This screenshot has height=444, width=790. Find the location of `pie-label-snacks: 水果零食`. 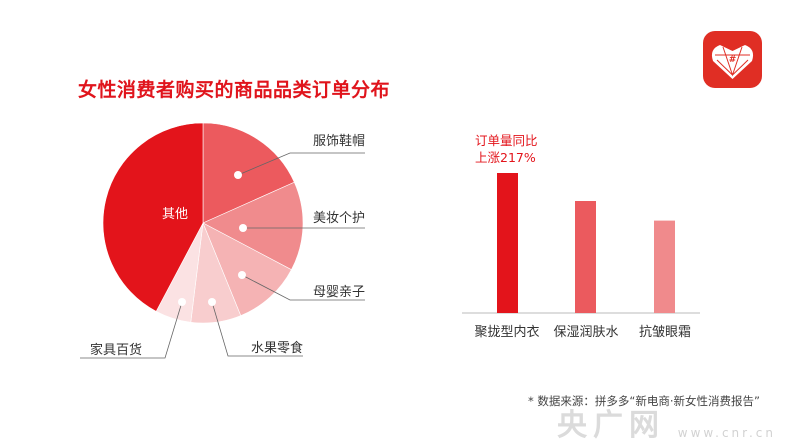

pie-label-snacks: 水果零食 is located at coordinates (277, 348).